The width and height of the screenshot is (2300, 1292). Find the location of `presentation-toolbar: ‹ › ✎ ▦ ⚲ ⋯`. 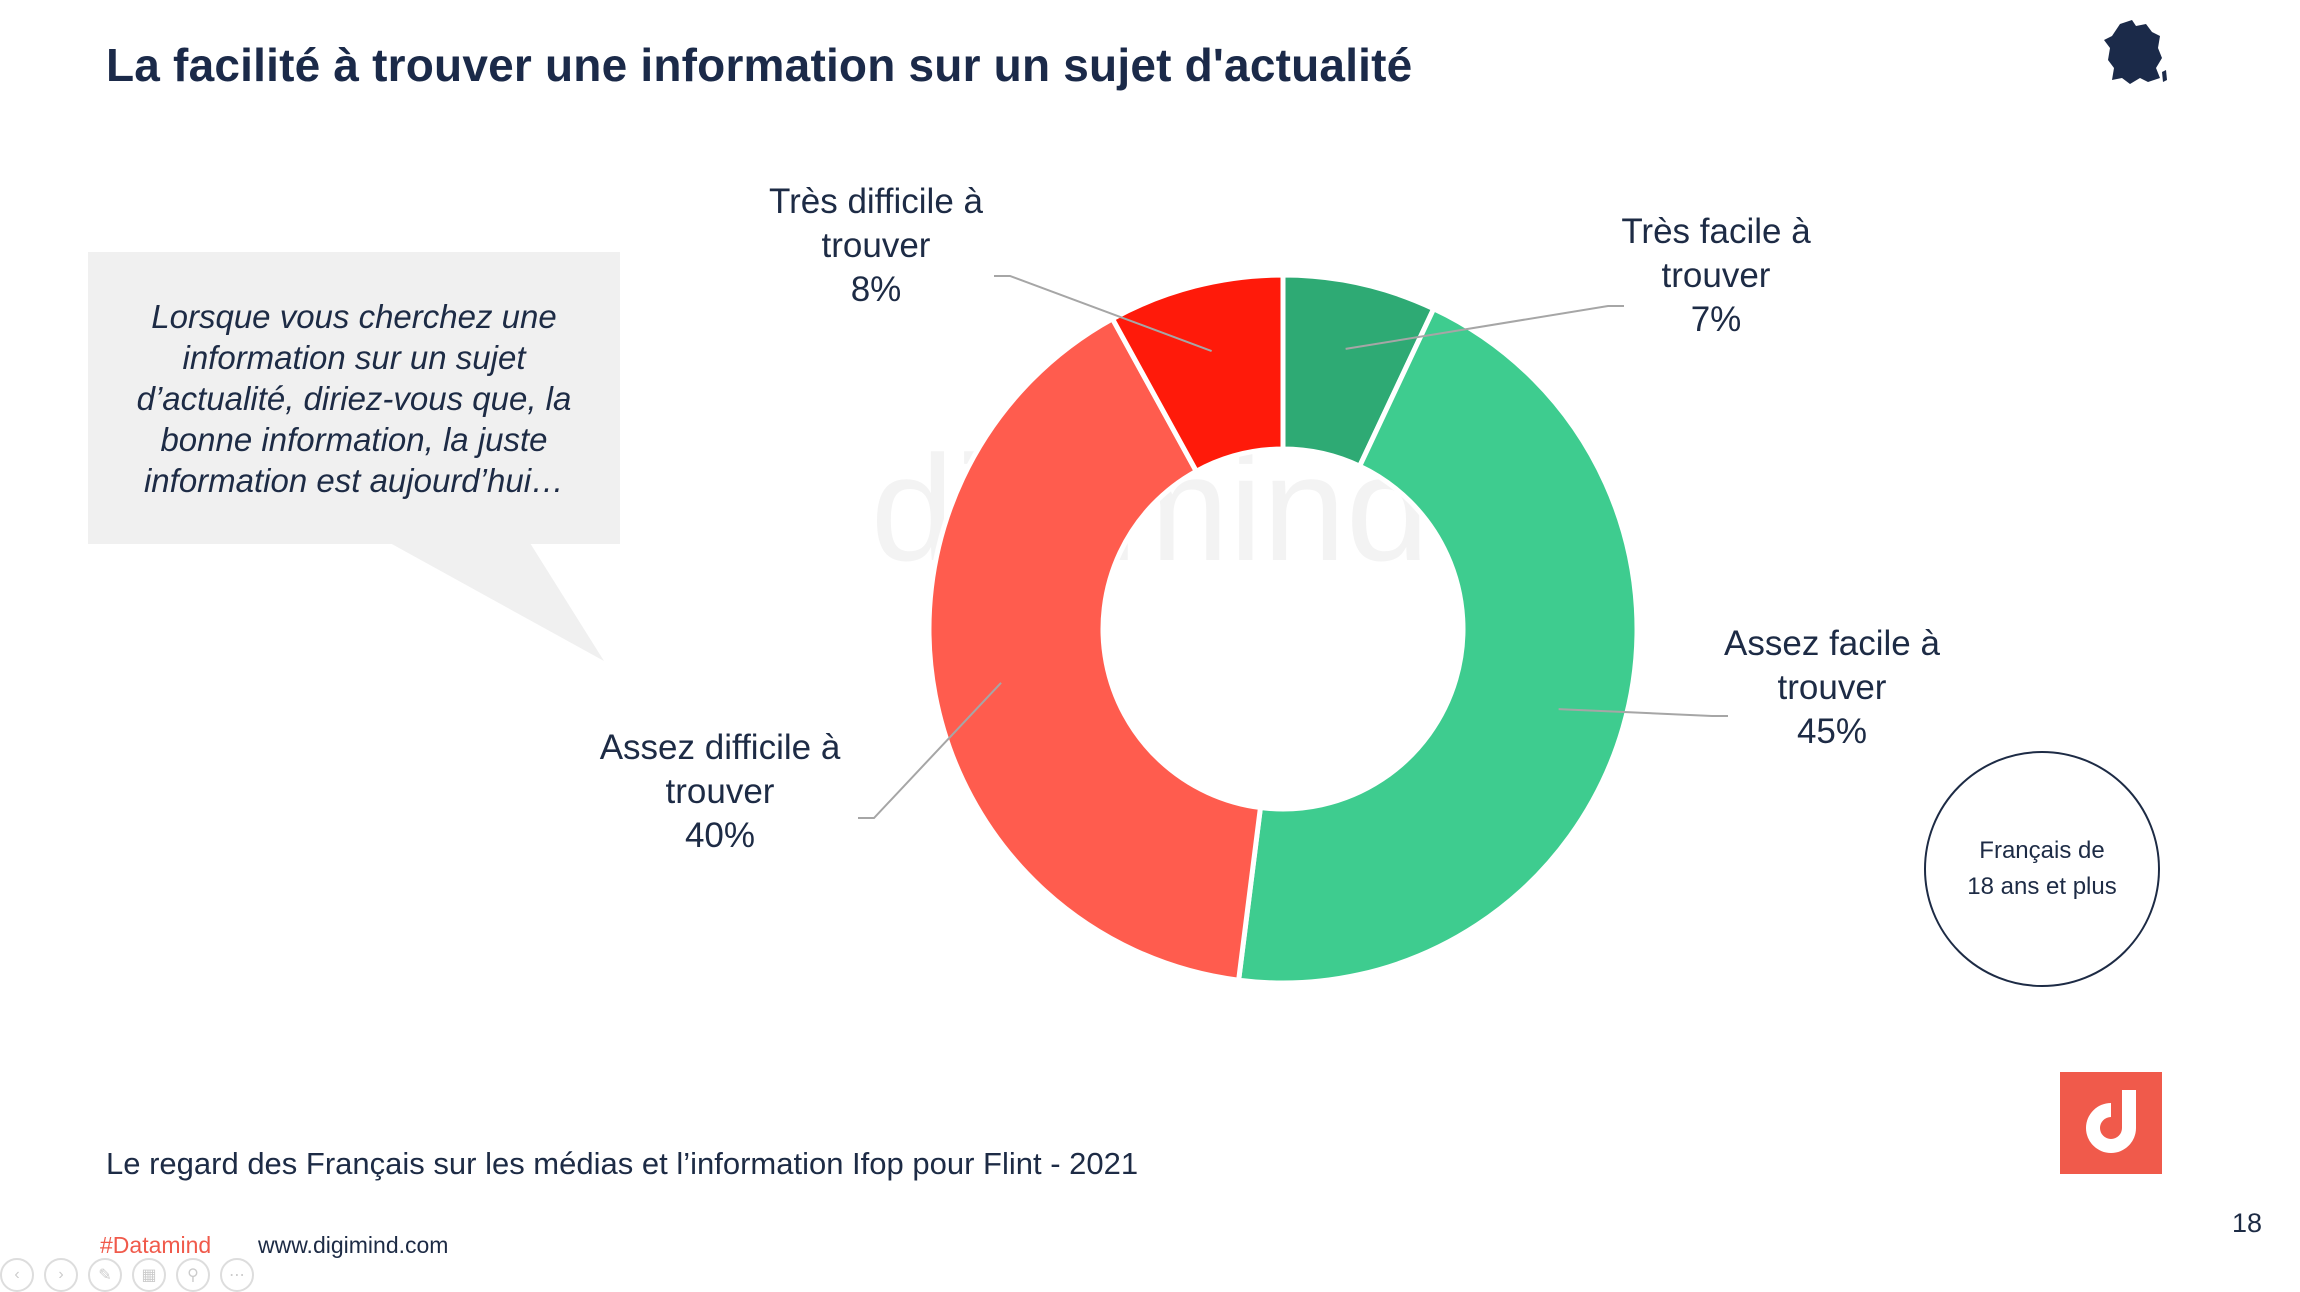

presentation-toolbar: ‹ › ✎ ▦ ⚲ ⋯ is located at coordinates (127, 1275).